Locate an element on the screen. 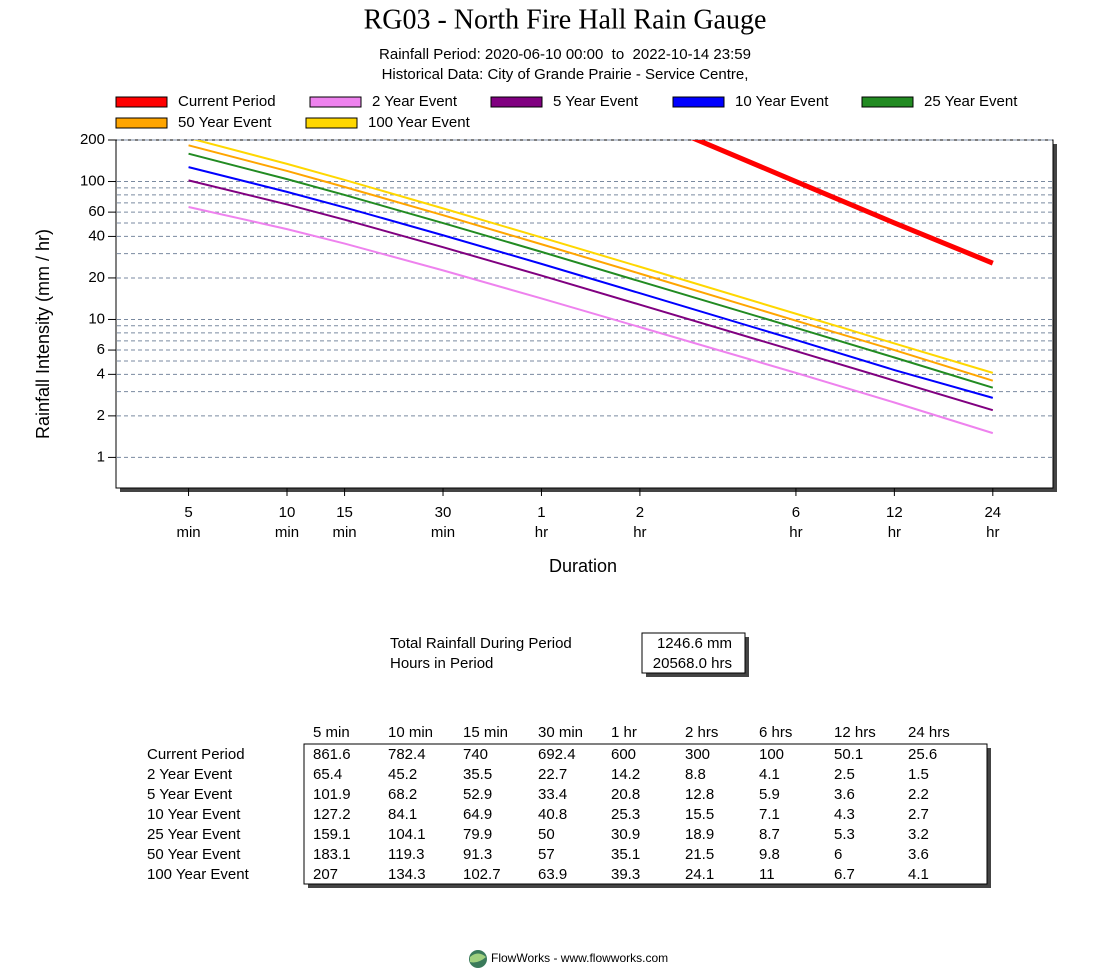  table-column-header: 5 min is located at coordinates (331, 732).